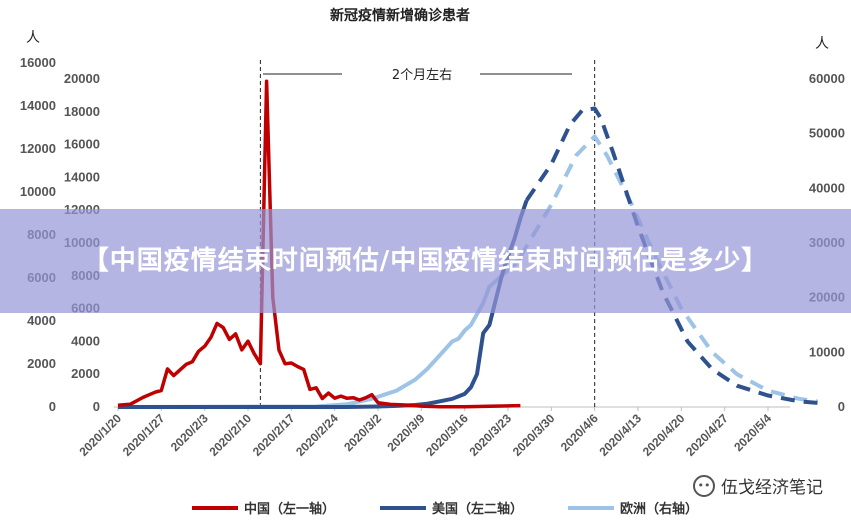  Describe the element at coordinates (189, 432) in the screenshot. I see `x-tick-label: 2020/2/3` at that location.